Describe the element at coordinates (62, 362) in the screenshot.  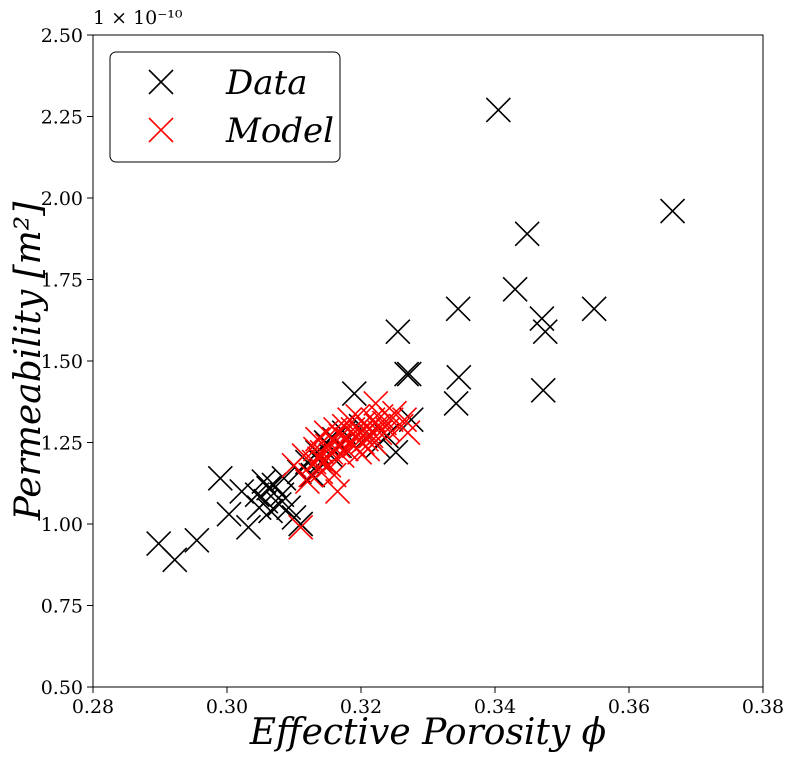
I see `y-tick-label: 1.50` at that location.